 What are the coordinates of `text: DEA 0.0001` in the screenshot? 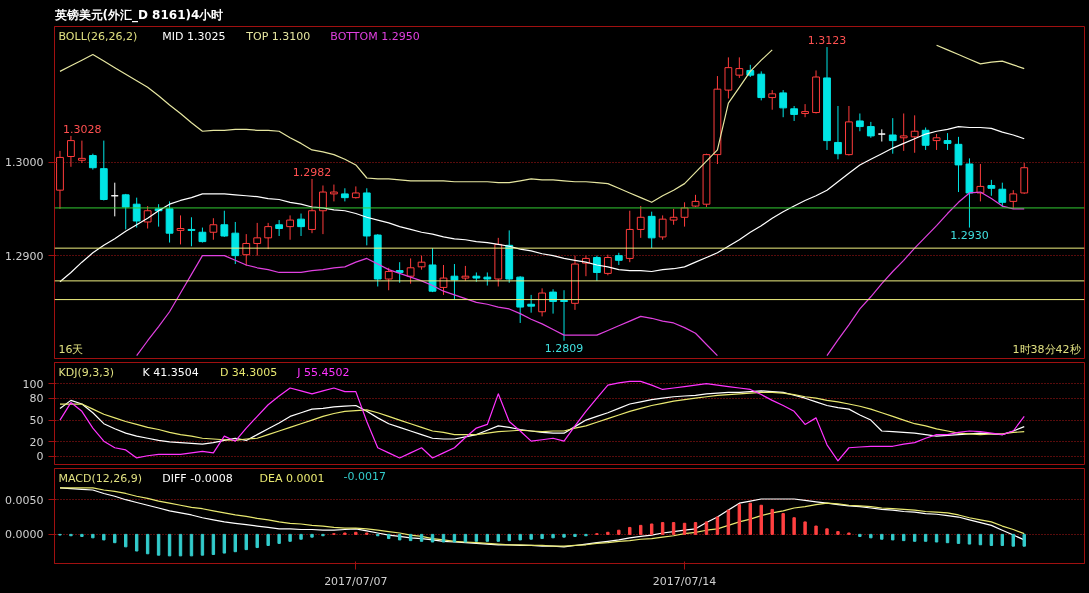 It's located at (292, 478).